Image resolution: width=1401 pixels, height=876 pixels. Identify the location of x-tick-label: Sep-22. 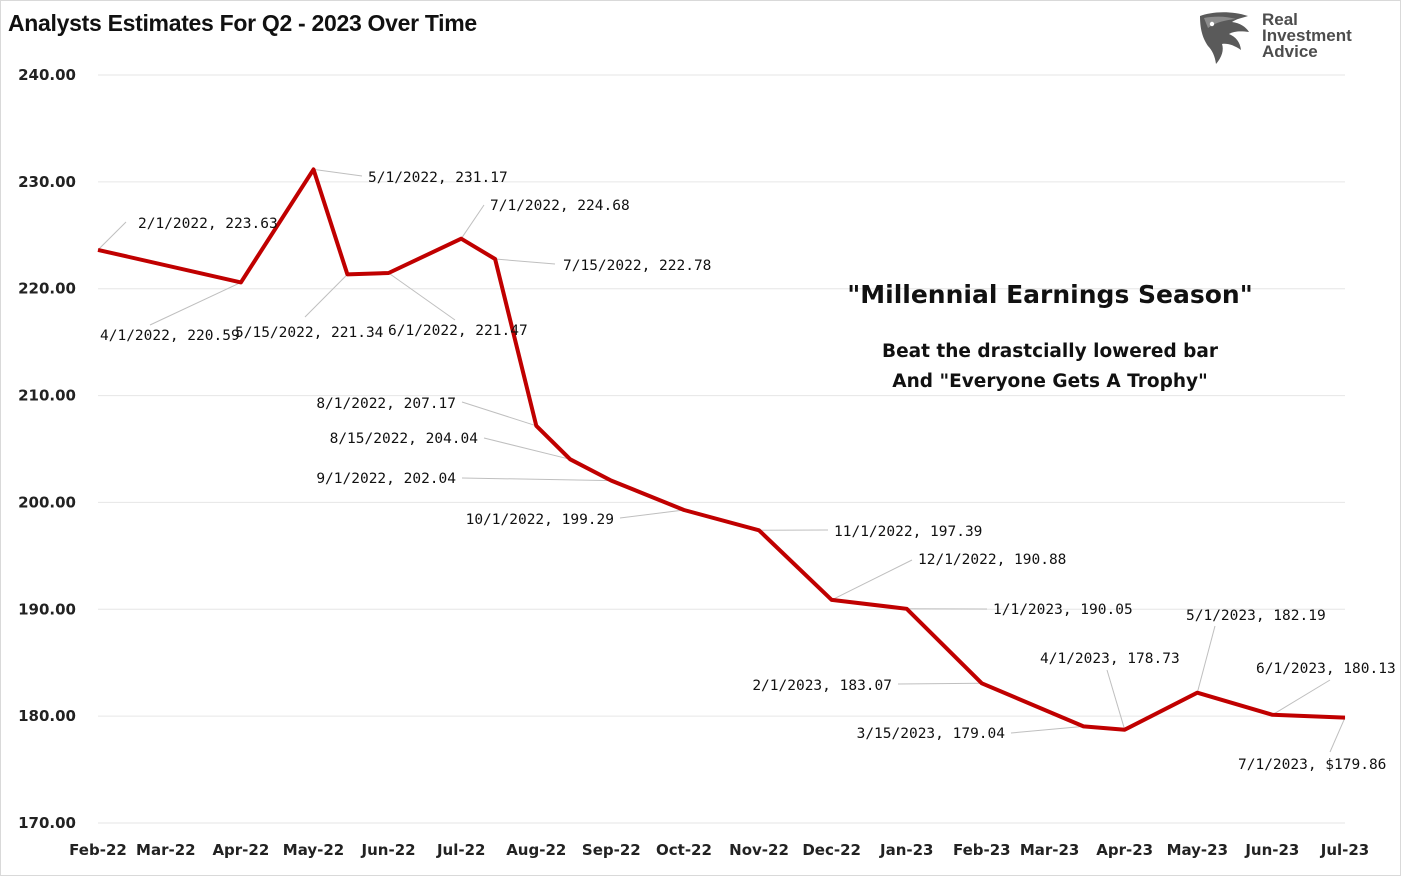
(611, 850).